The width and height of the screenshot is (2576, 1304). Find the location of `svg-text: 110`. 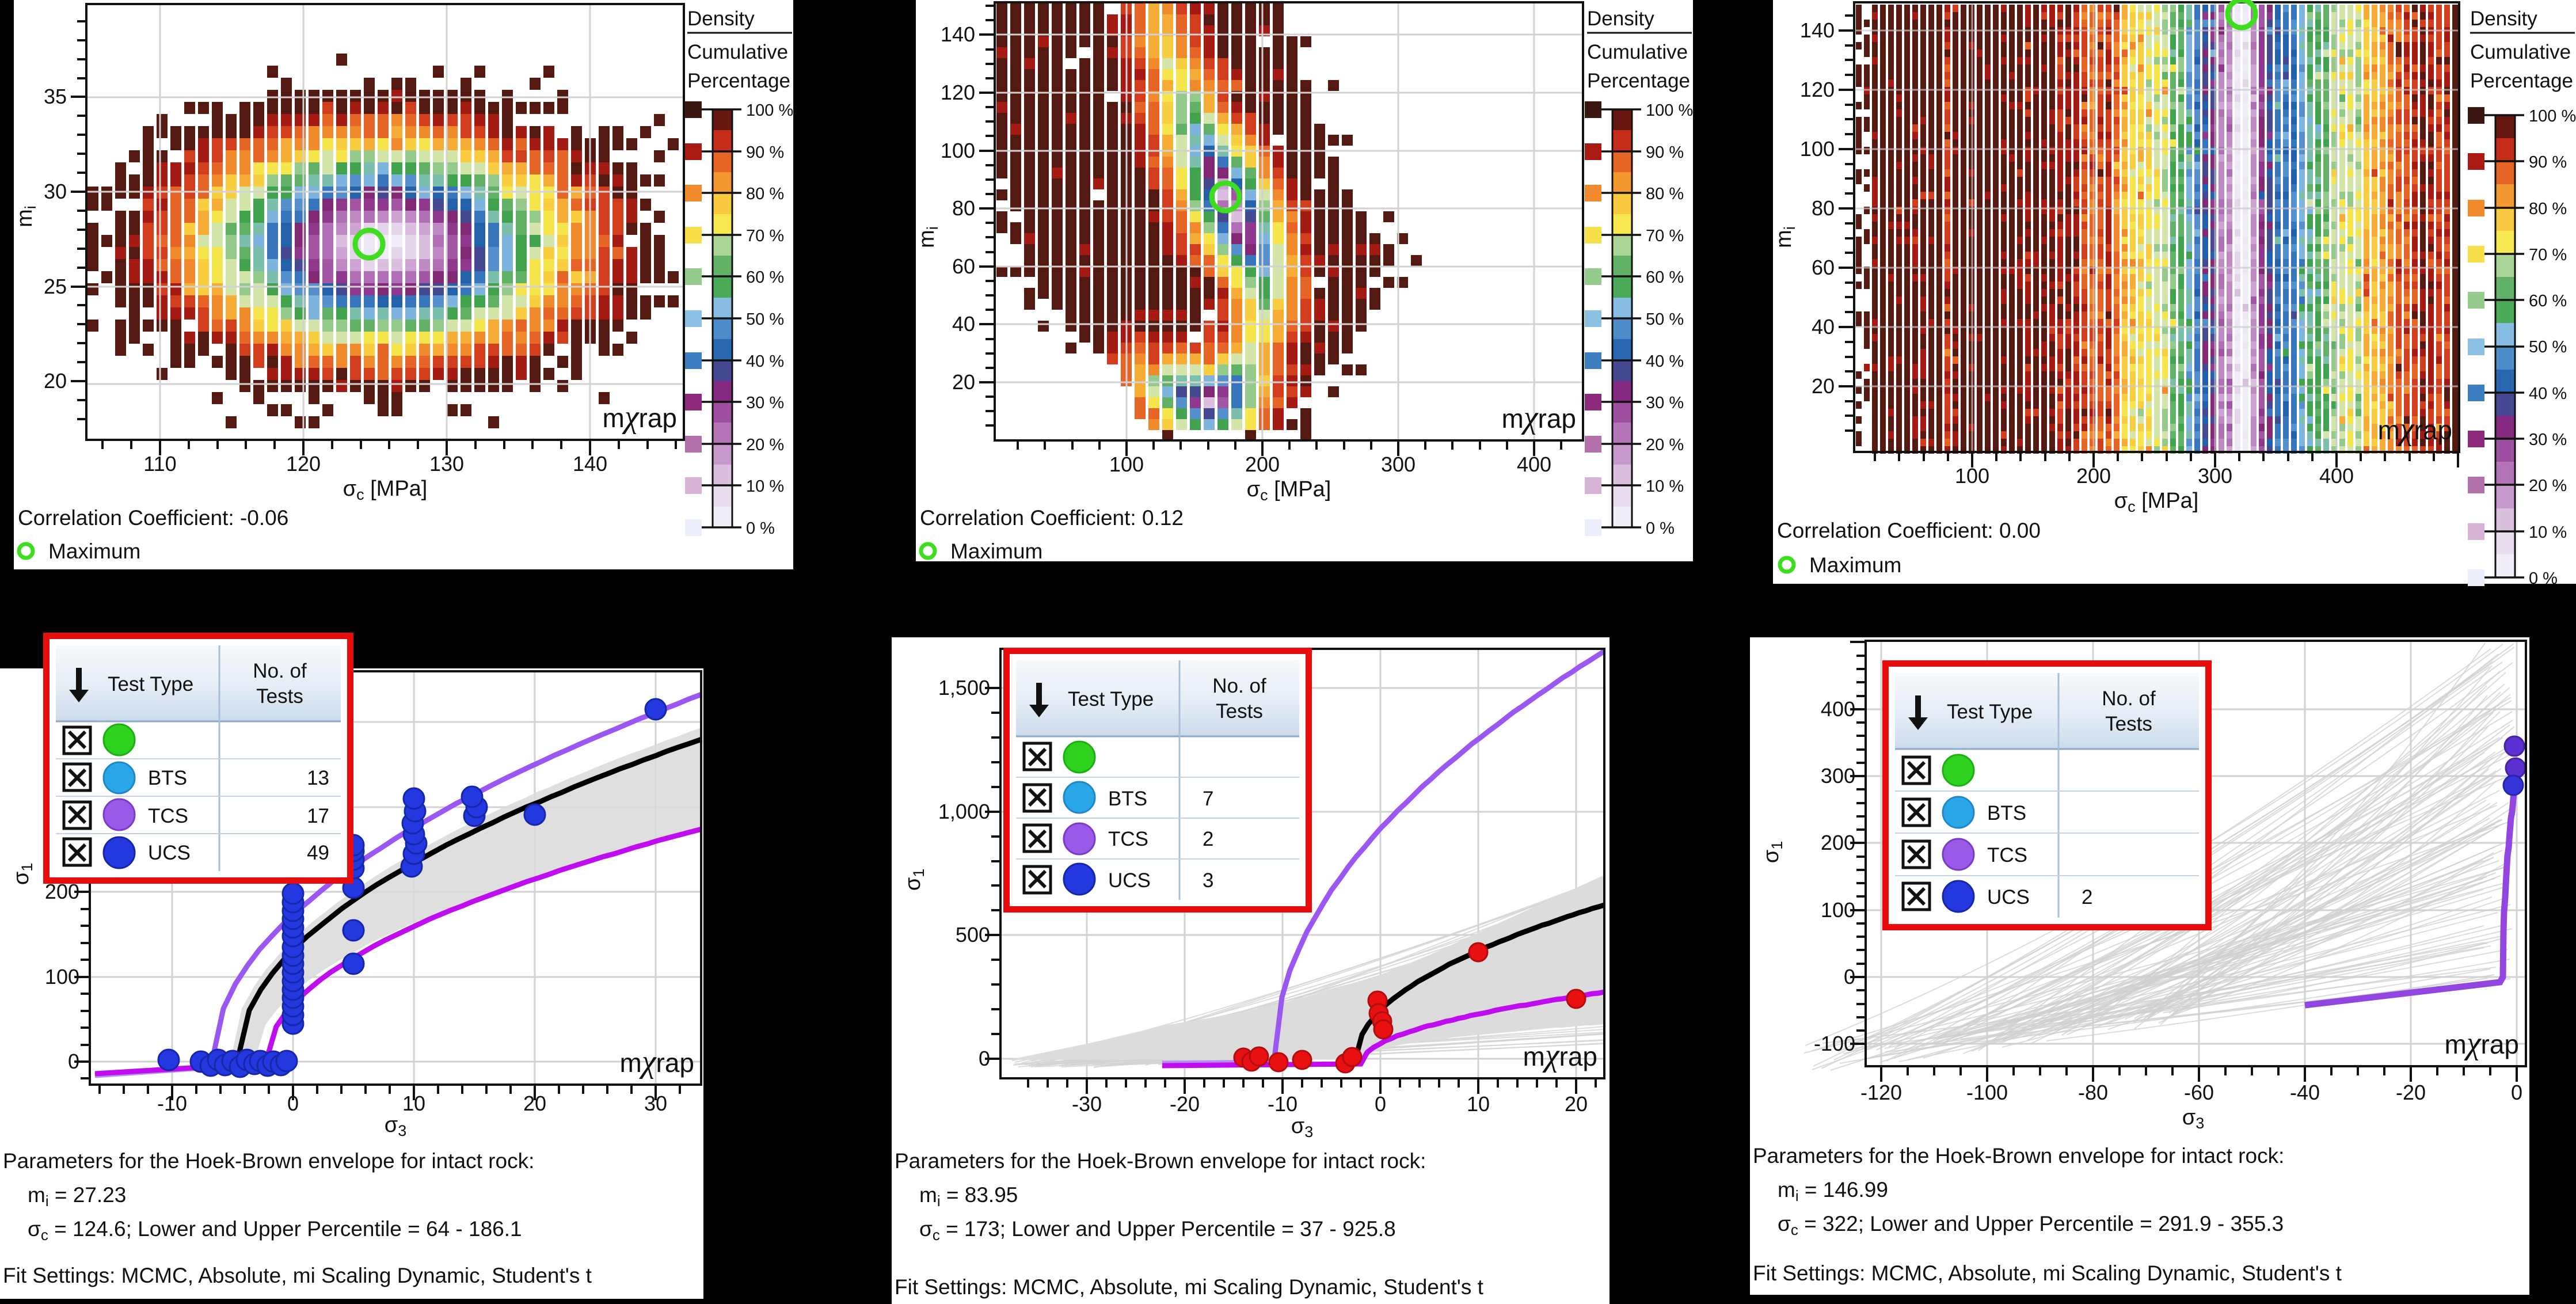

svg-text: 110 is located at coordinates (160, 464).